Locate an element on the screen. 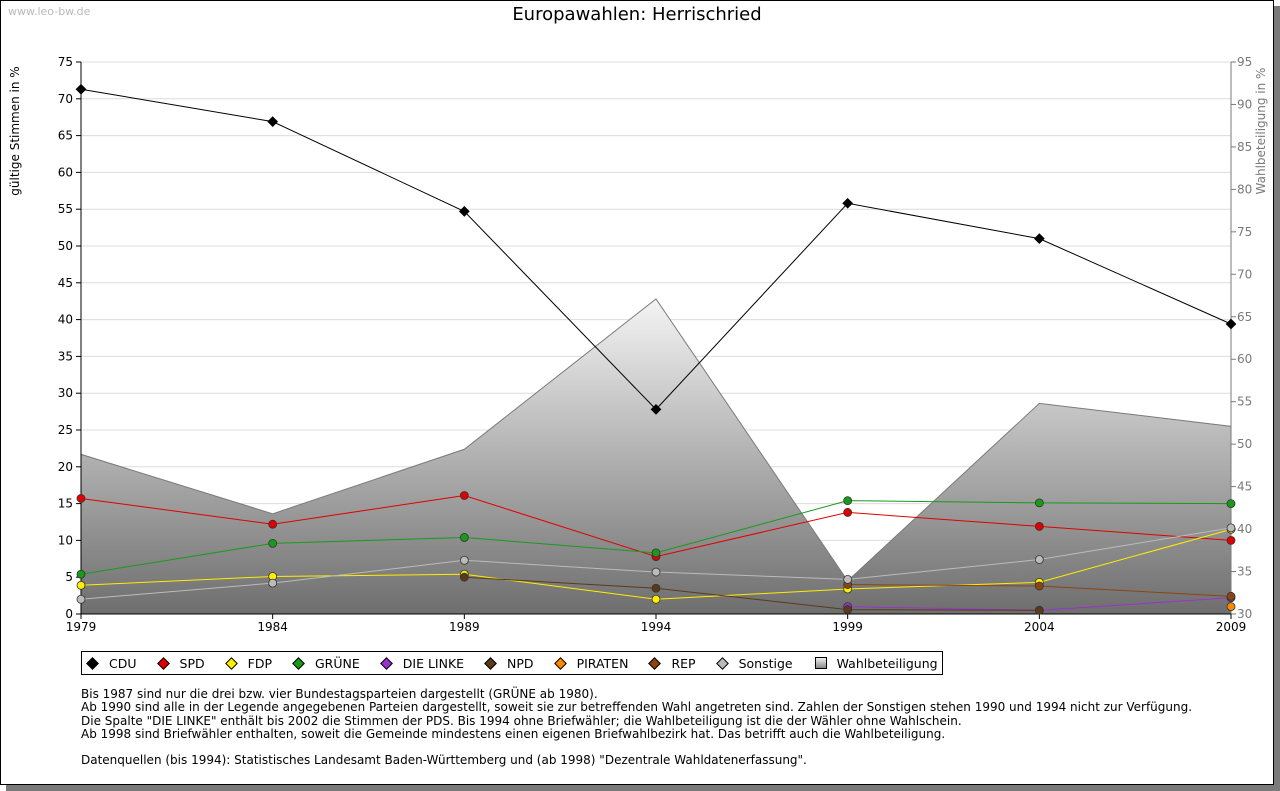 This screenshot has height=791, width=1280. x-tick-label: 1989 is located at coordinates (464, 627).